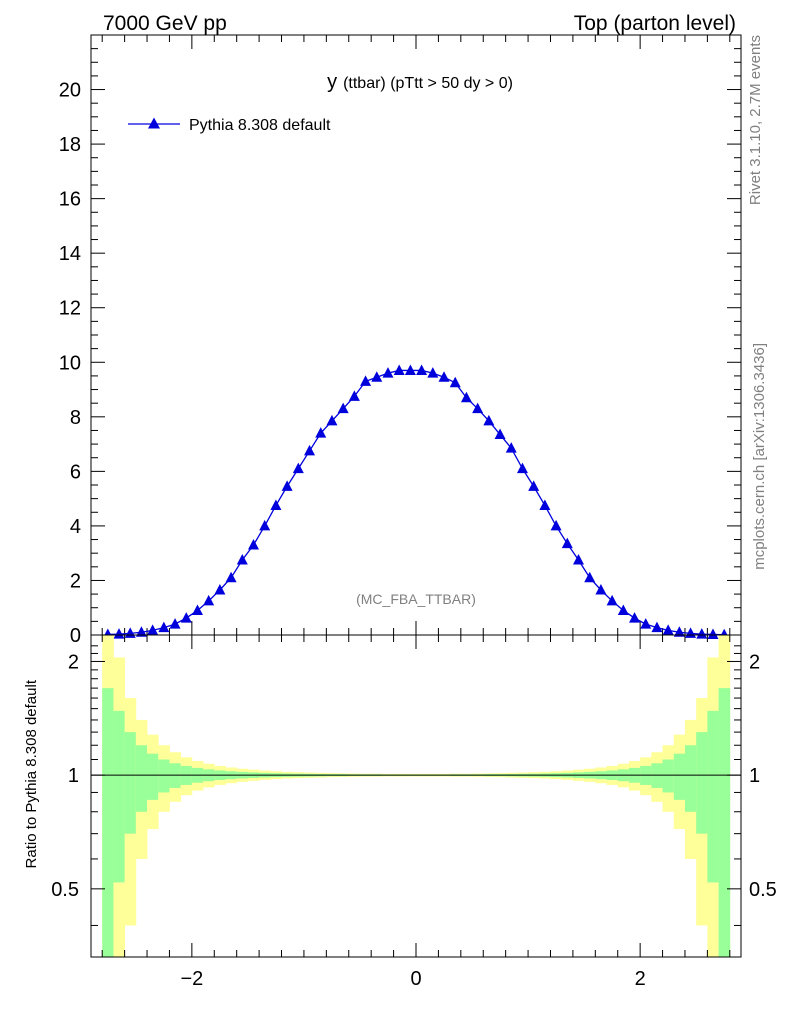 The image size is (786, 1024). I want to click on ratio-y-tick-label-right: 0.5, so click(763, 890).